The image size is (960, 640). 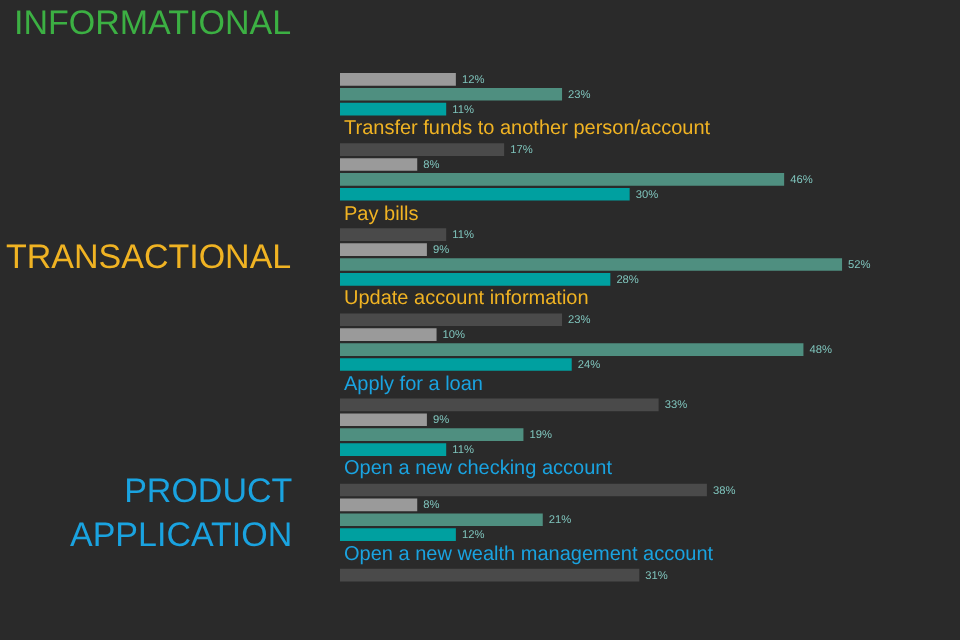 What do you see at coordinates (478, 469) in the screenshot?
I see `y-tick-label: Open a new checking account` at bounding box center [478, 469].